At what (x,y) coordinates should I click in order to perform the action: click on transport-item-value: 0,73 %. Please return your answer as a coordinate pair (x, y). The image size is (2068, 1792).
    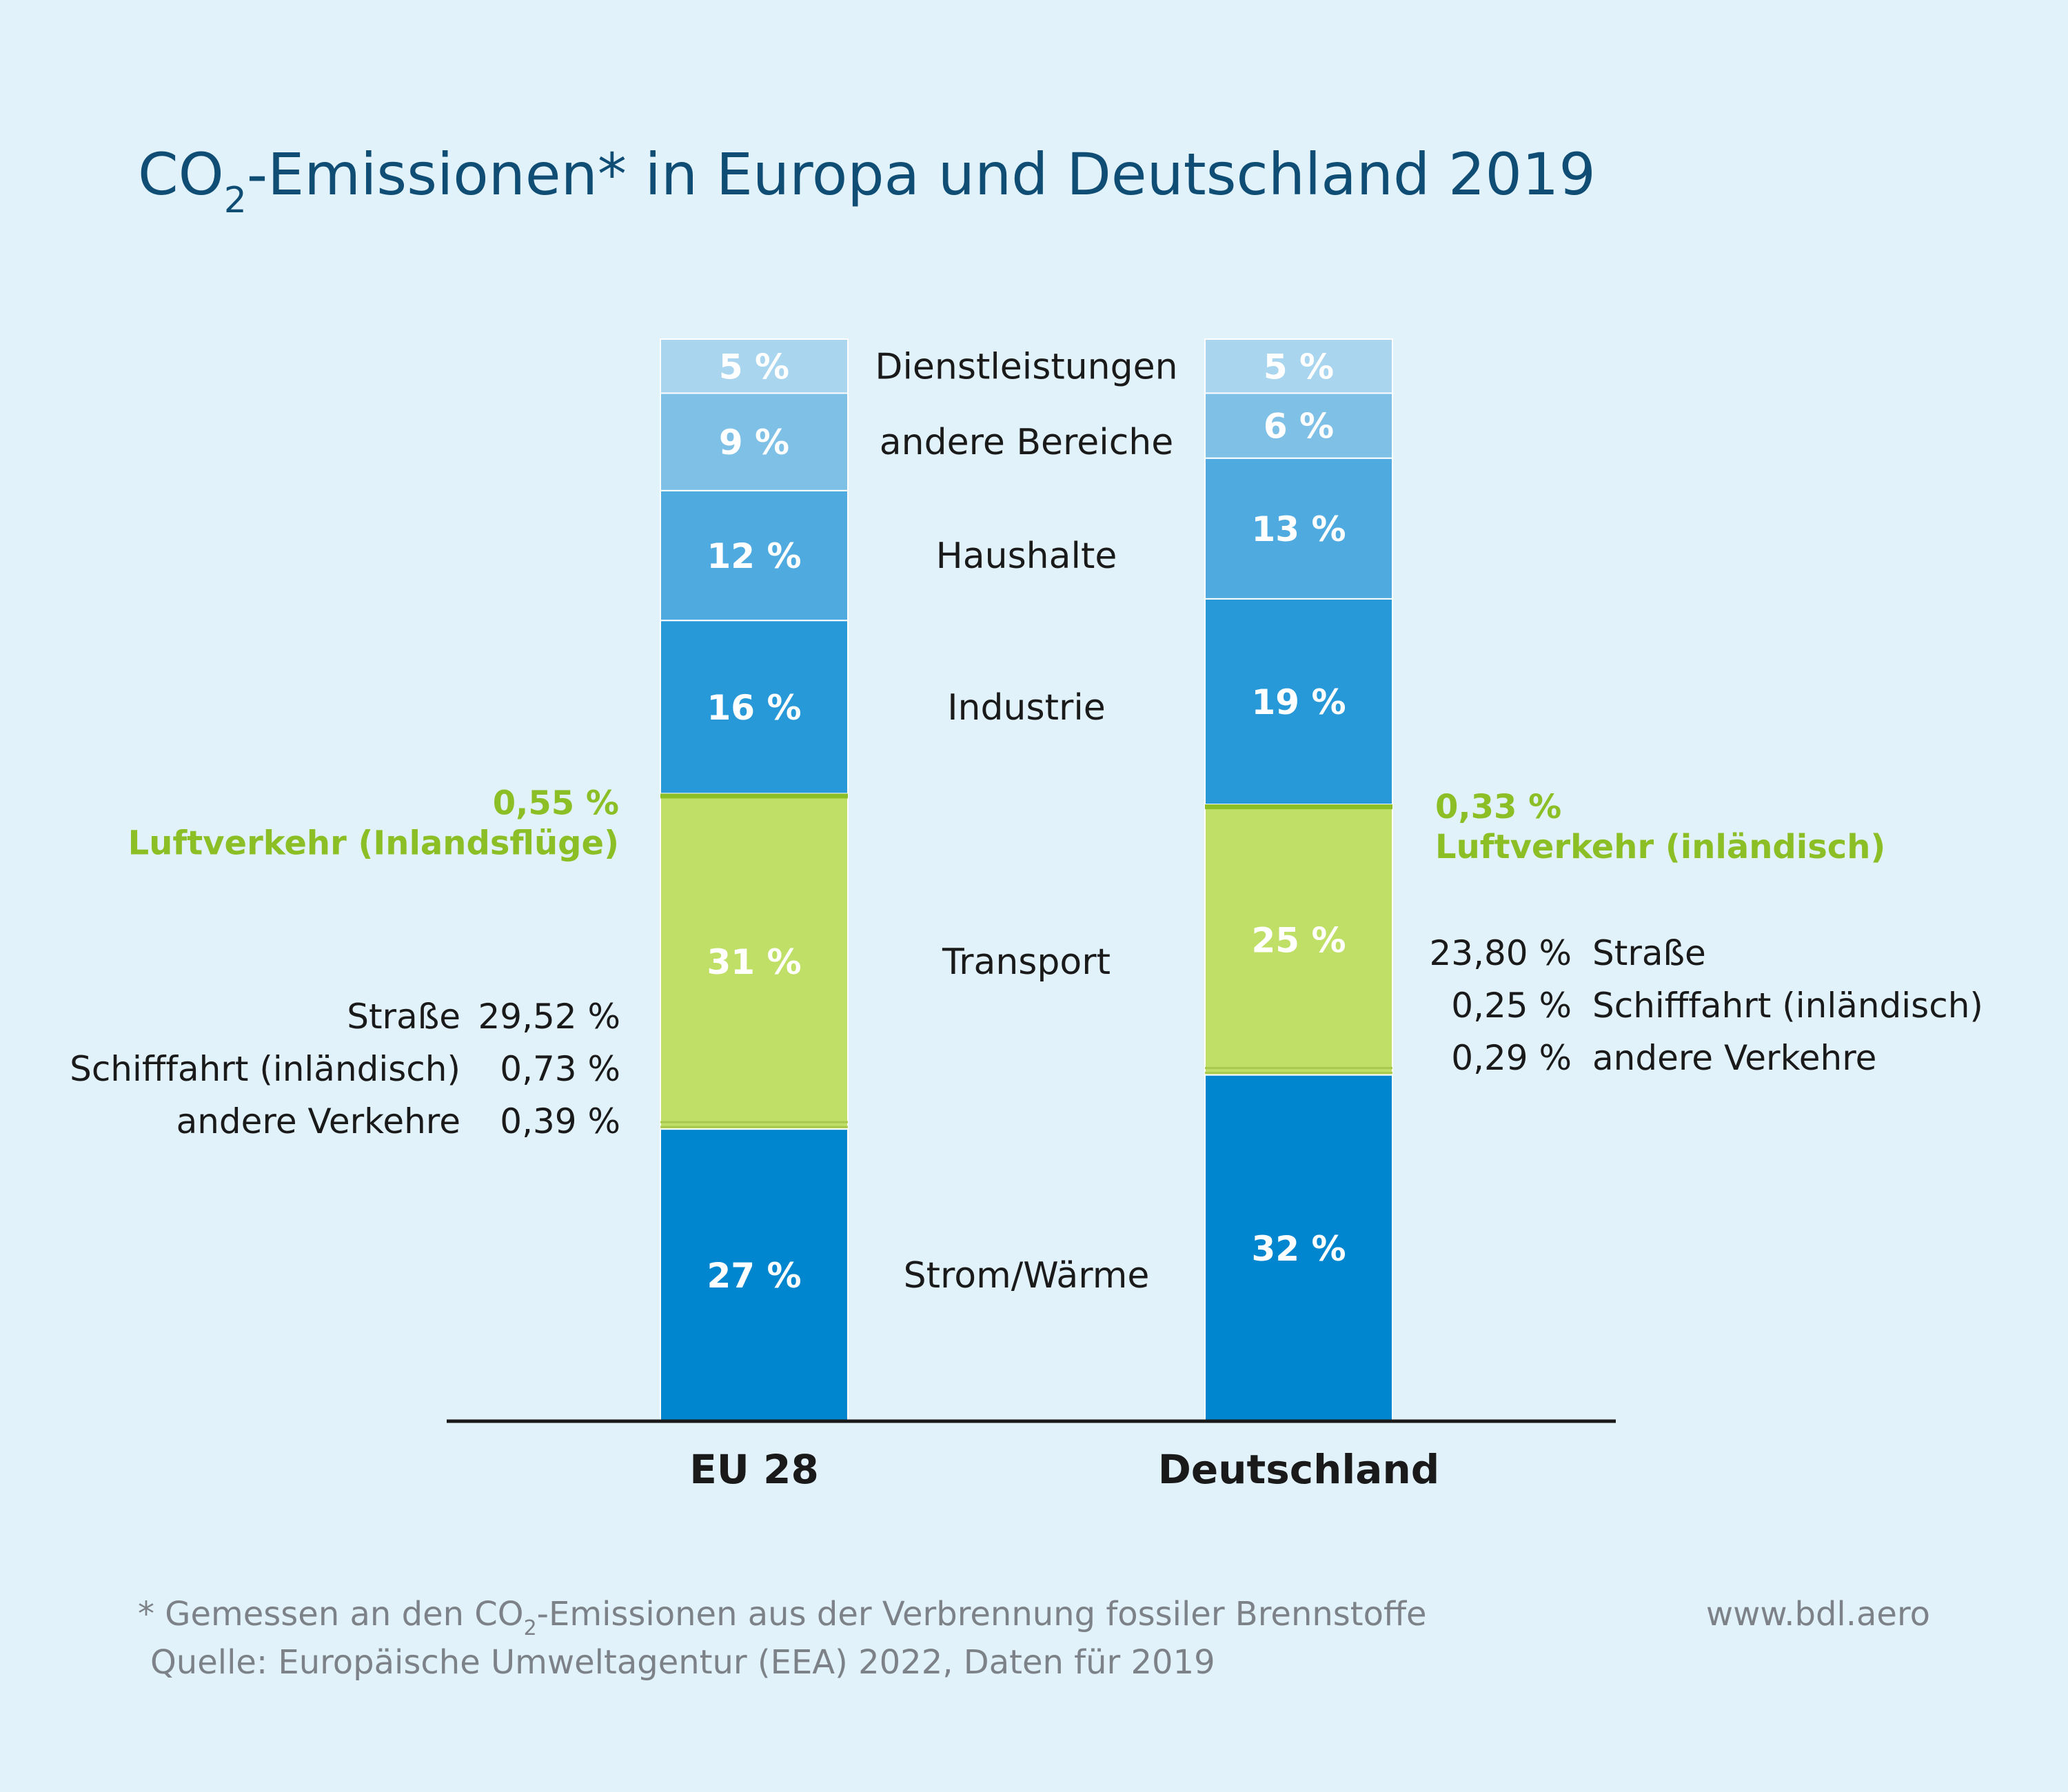
    Looking at the image, I should click on (560, 1069).